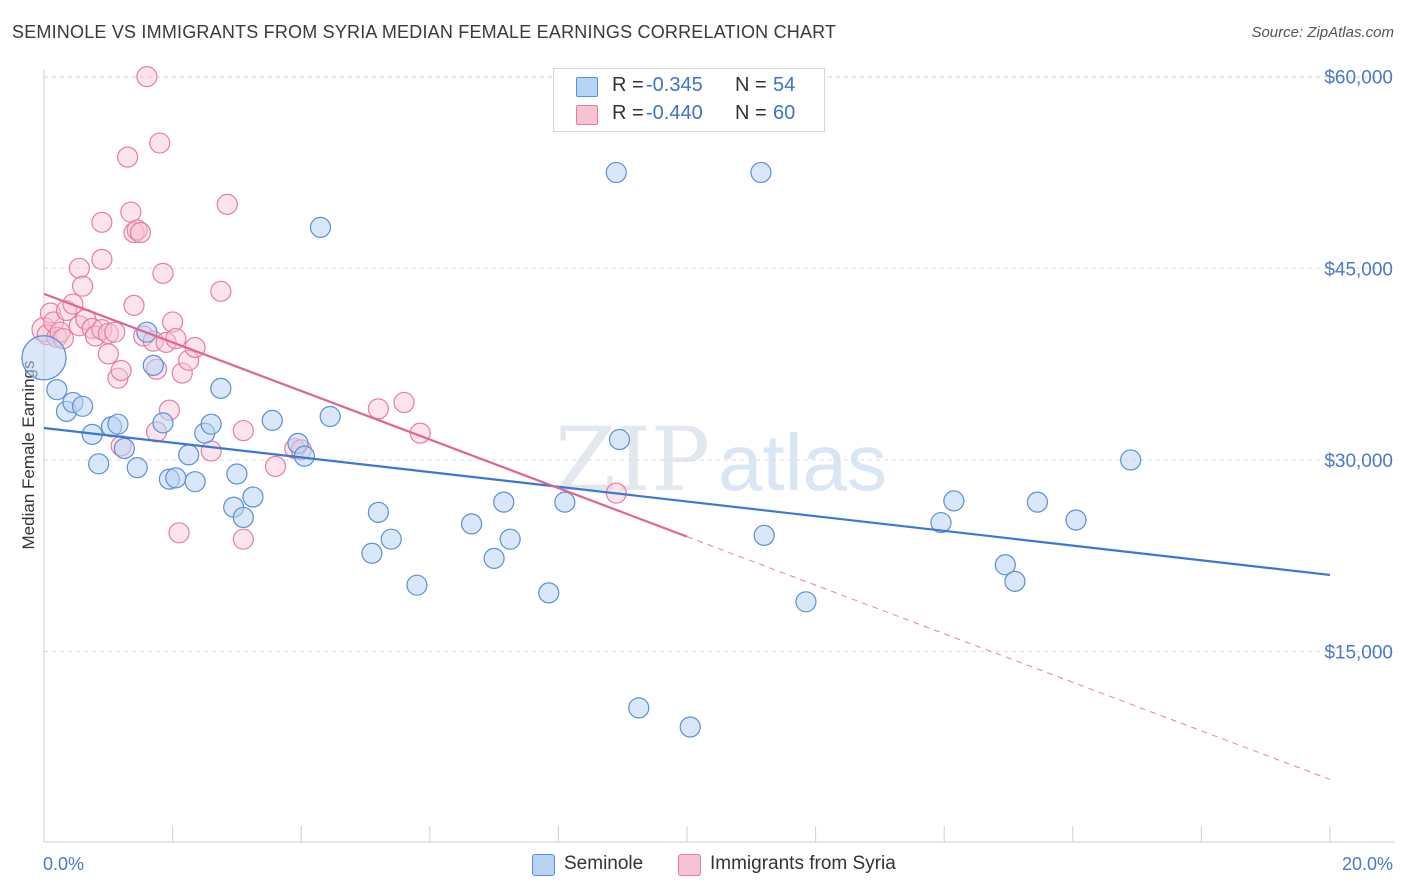  Describe the element at coordinates (1358, 78) in the screenshot. I see `y-tick-label: $60,000` at that location.